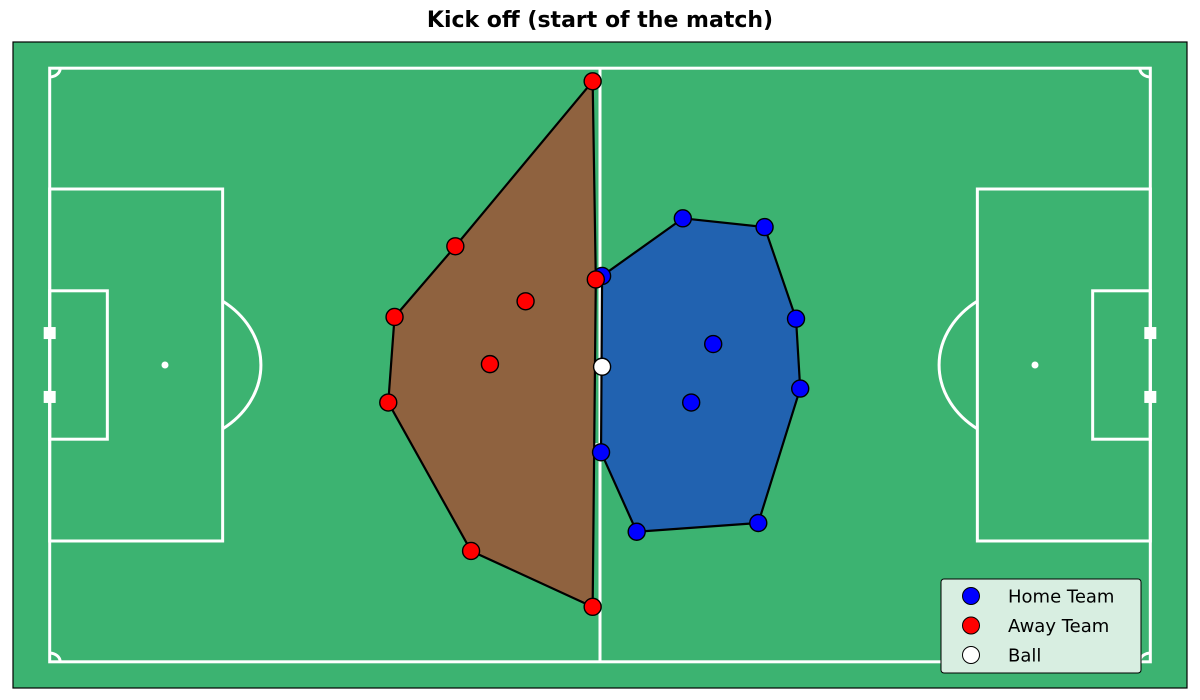  Describe the element at coordinates (971, 596) in the screenshot. I see `legend-marker-home` at that location.